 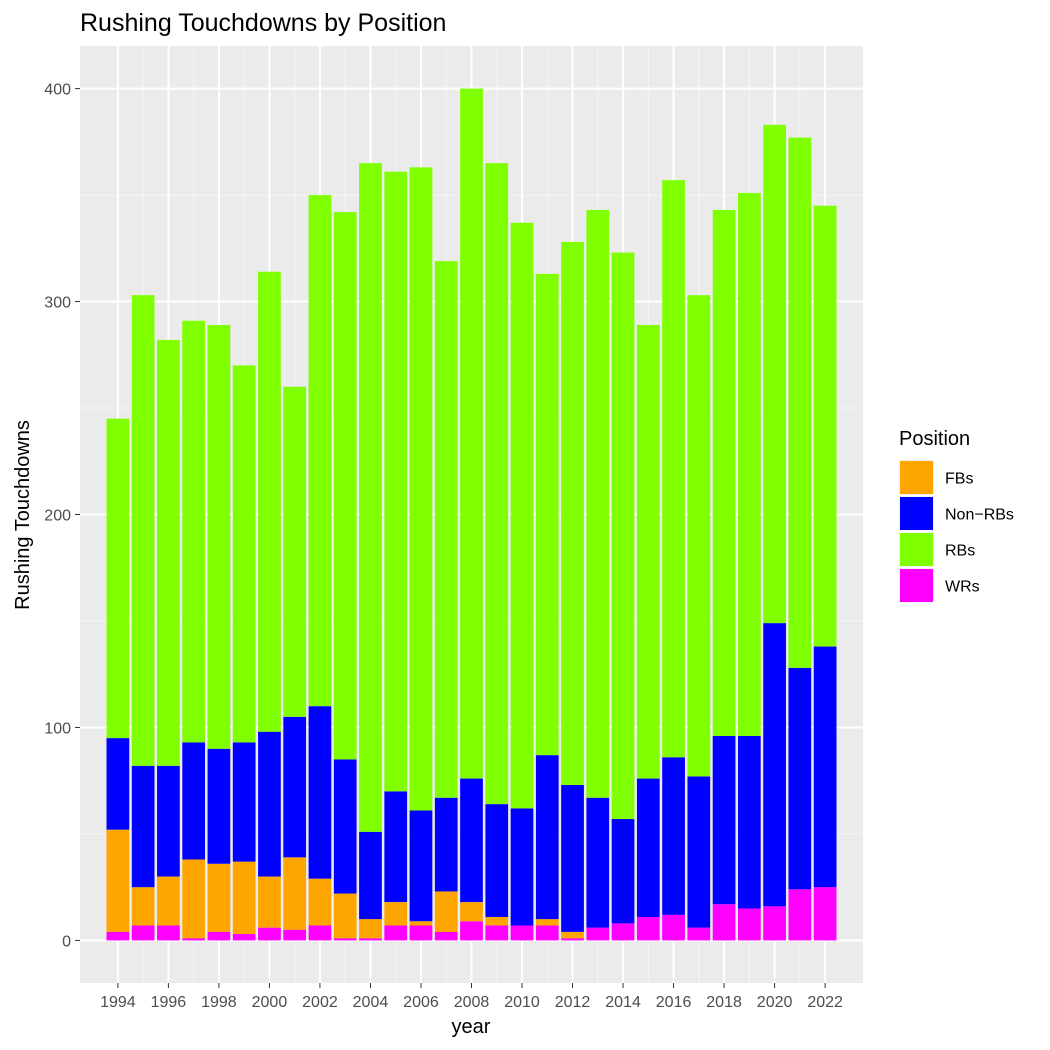 I want to click on bar-fbs-1995, so click(x=143, y=906).